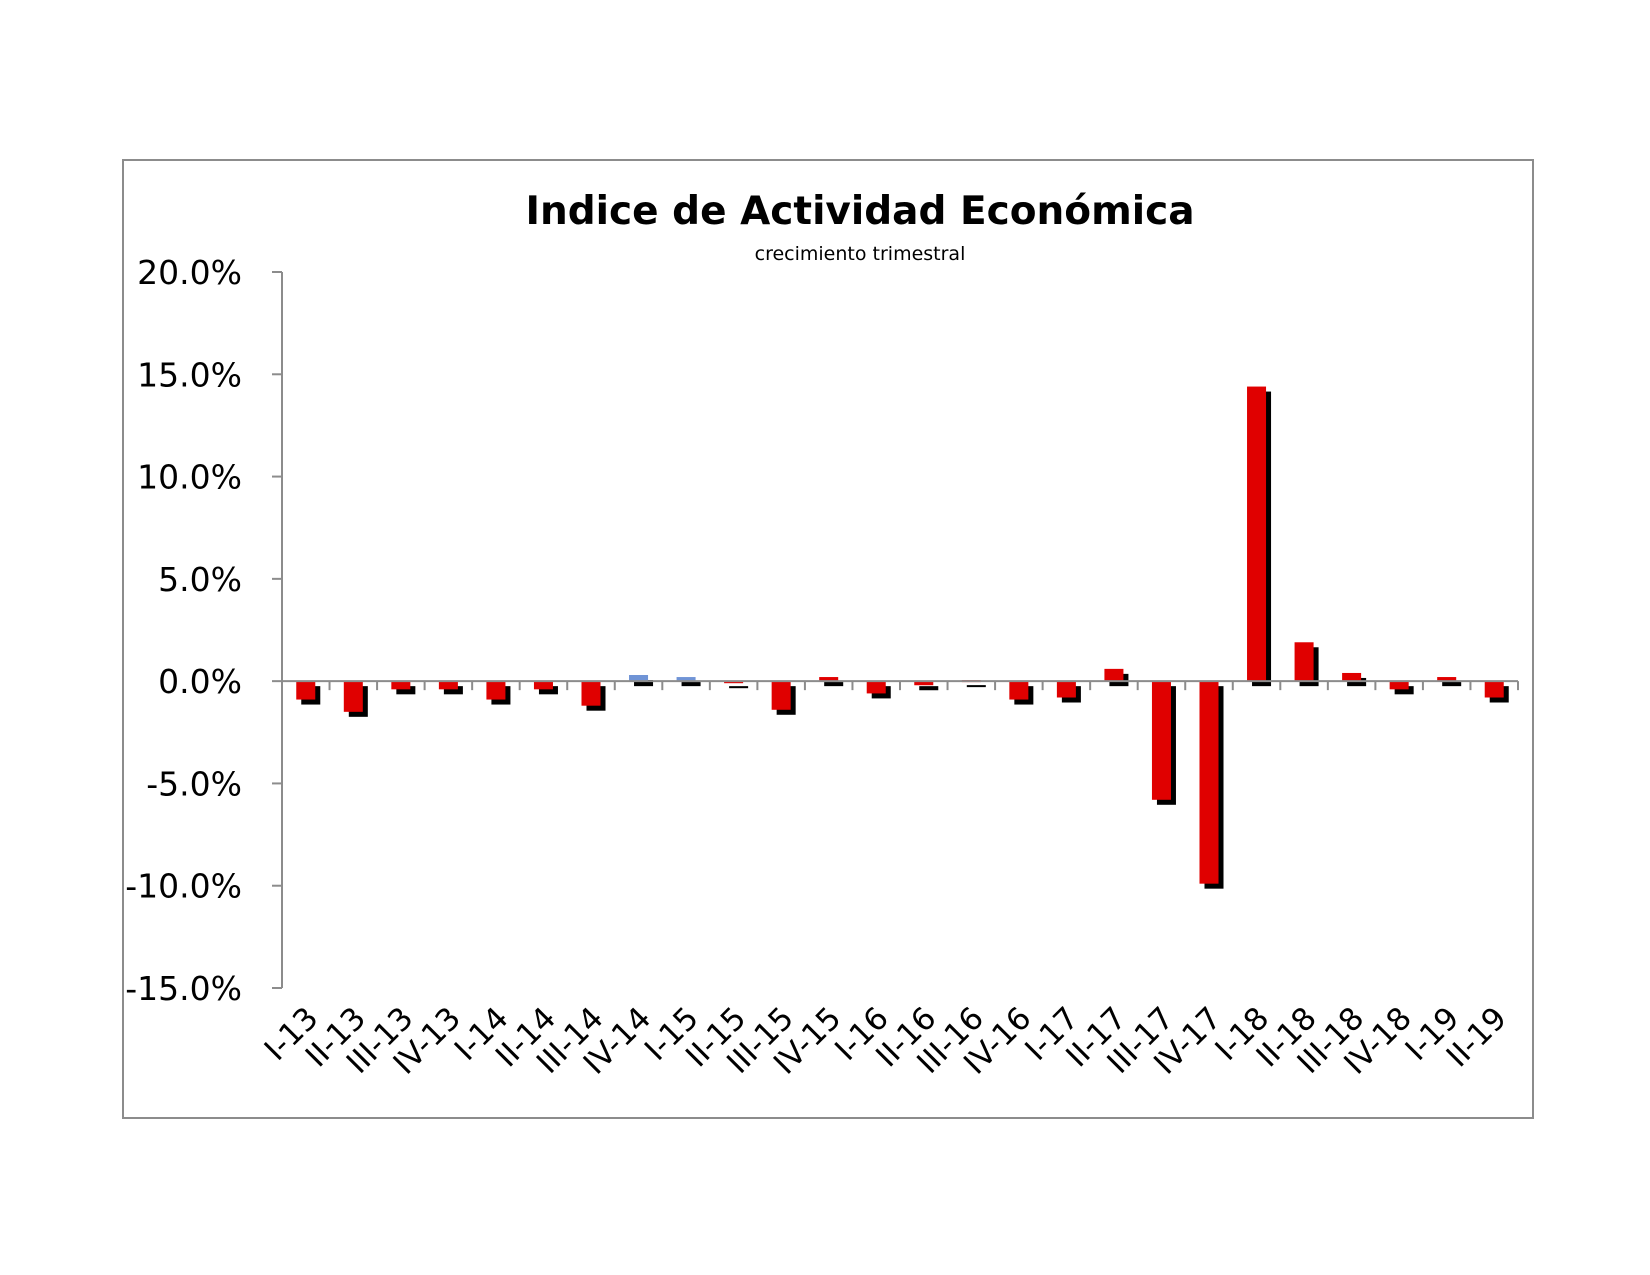  I want to click on y-tick-label: 10.0%, so click(189, 477).